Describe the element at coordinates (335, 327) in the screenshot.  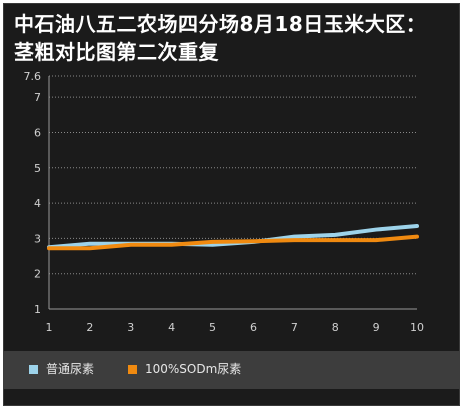
I see `x-tick-label: 8` at that location.